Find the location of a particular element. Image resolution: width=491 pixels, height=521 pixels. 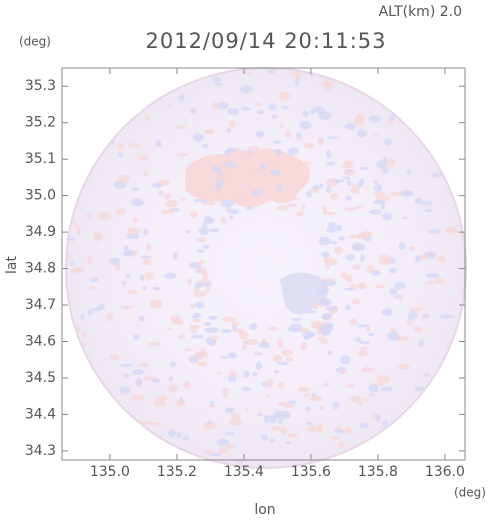

y-tick-label: 34.7 is located at coordinates (40, 305).